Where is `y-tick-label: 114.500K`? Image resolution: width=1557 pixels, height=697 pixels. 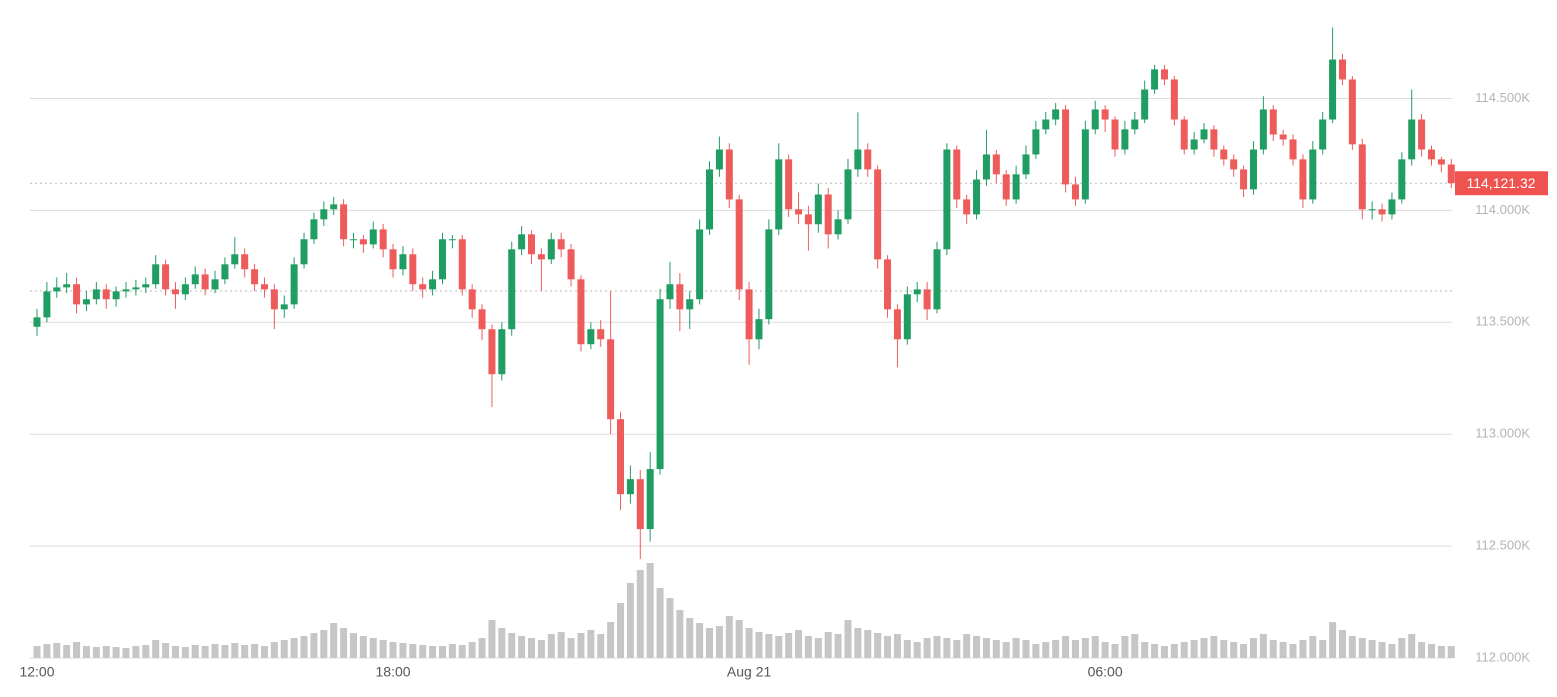 y-tick-label: 114.500K is located at coordinates (1502, 97).